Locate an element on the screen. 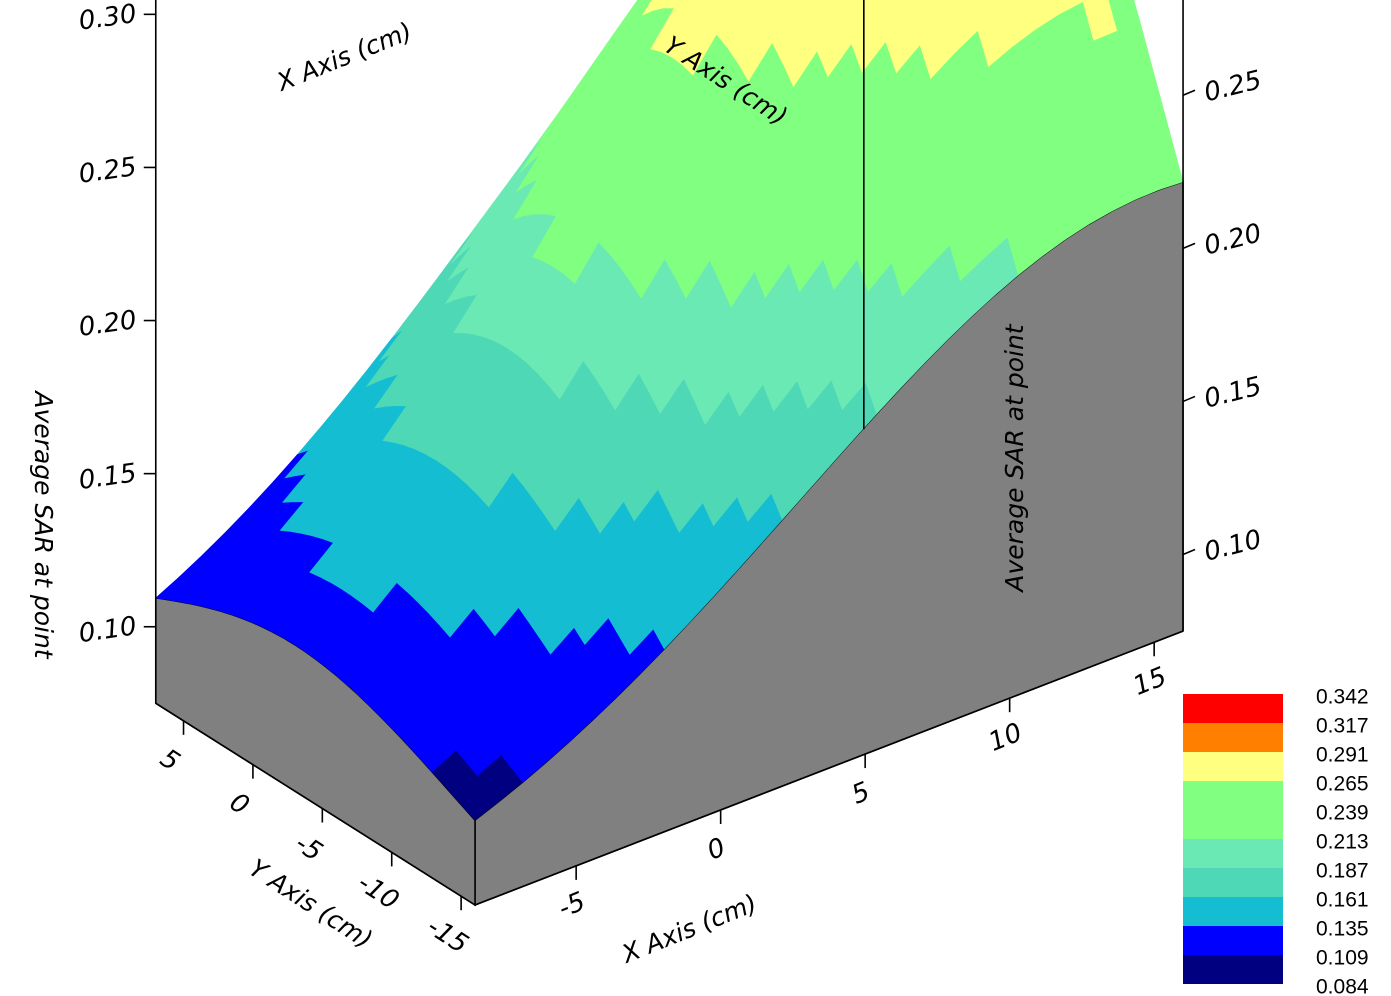 The width and height of the screenshot is (1391, 996). y-tick-label-bottom: -10 is located at coordinates (378, 892).